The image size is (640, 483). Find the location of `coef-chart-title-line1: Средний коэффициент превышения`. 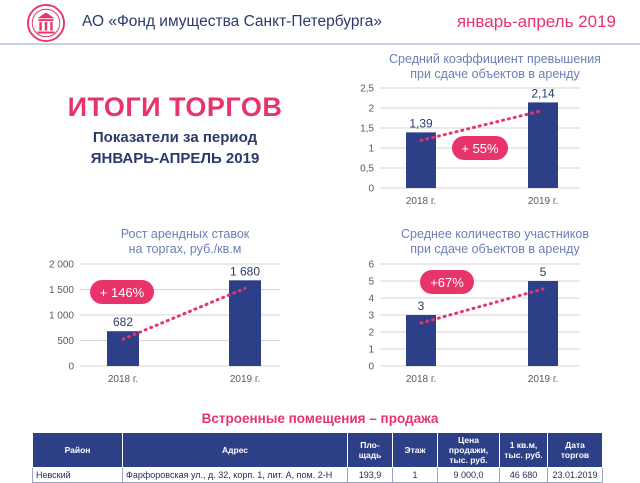

coef-chart-title-line1: Средний коэффициент превышения is located at coordinates (495, 59).